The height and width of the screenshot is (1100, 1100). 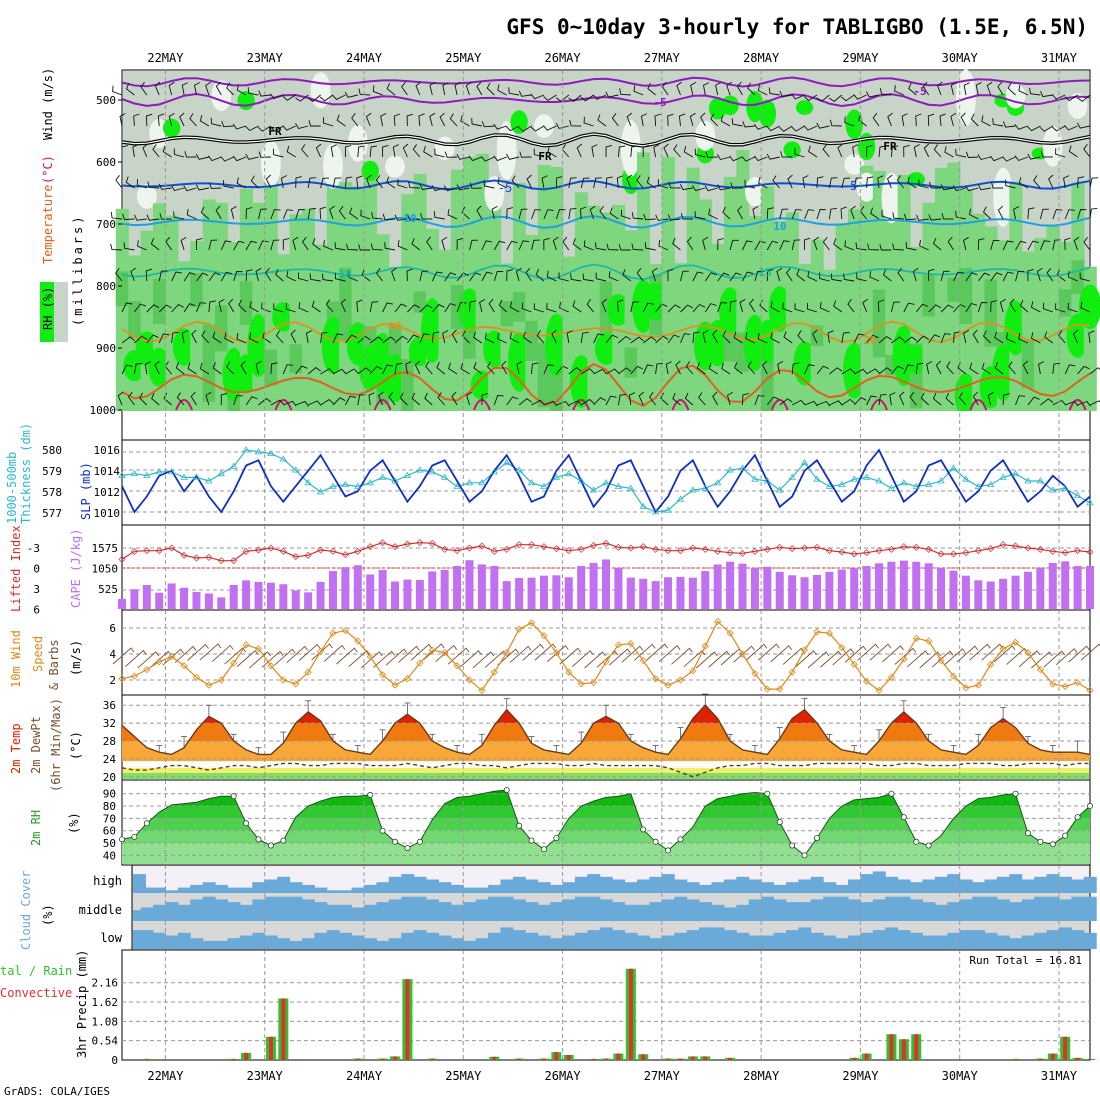 What do you see at coordinates (606, 481) in the screenshot?
I see `thickness-line` at bounding box center [606, 481].